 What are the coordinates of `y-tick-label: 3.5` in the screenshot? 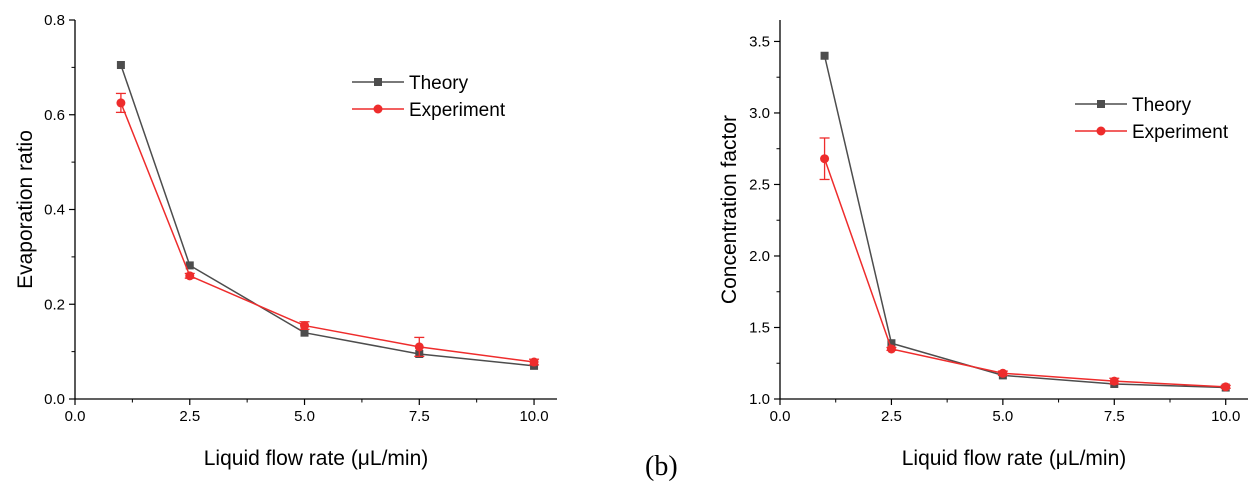 It's located at (759, 41).